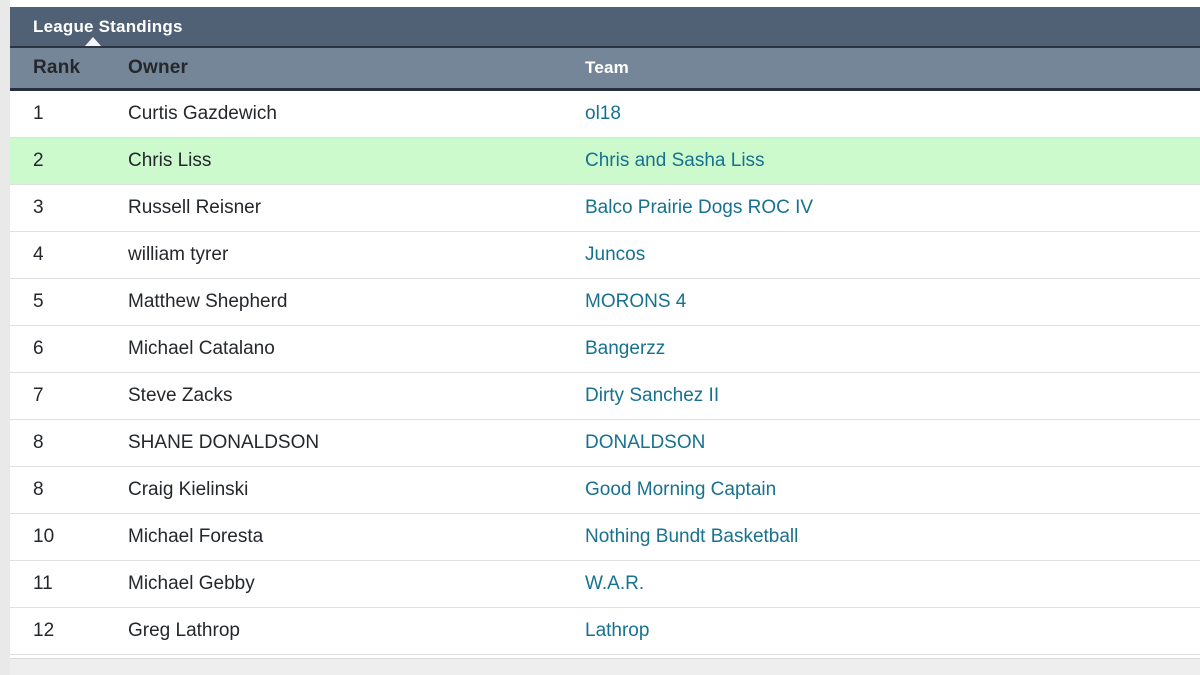 The height and width of the screenshot is (675, 1200). Describe the element at coordinates (892, 443) in the screenshot. I see `team-cell: DONALDSON` at that location.